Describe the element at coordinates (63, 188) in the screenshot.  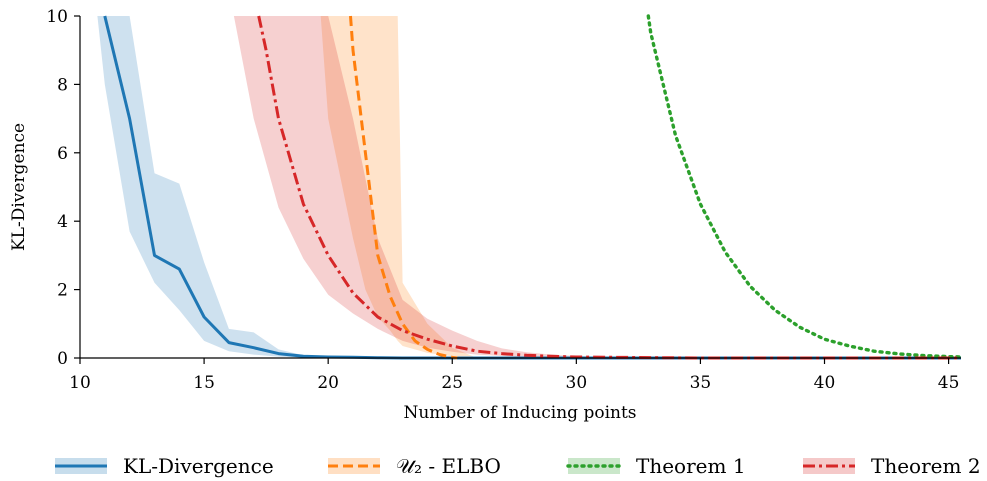
I see `y-ticks: 0 2 4 6 8 10` at that location.